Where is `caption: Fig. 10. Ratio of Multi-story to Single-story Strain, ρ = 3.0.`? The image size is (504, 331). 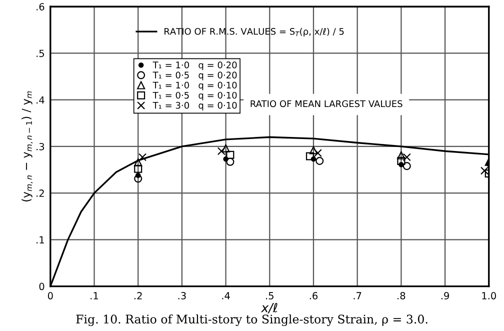
caption: Fig. 10. Ratio of Multi-story to Single-story Strain, ρ = 3.0. is located at coordinates (252, 320).